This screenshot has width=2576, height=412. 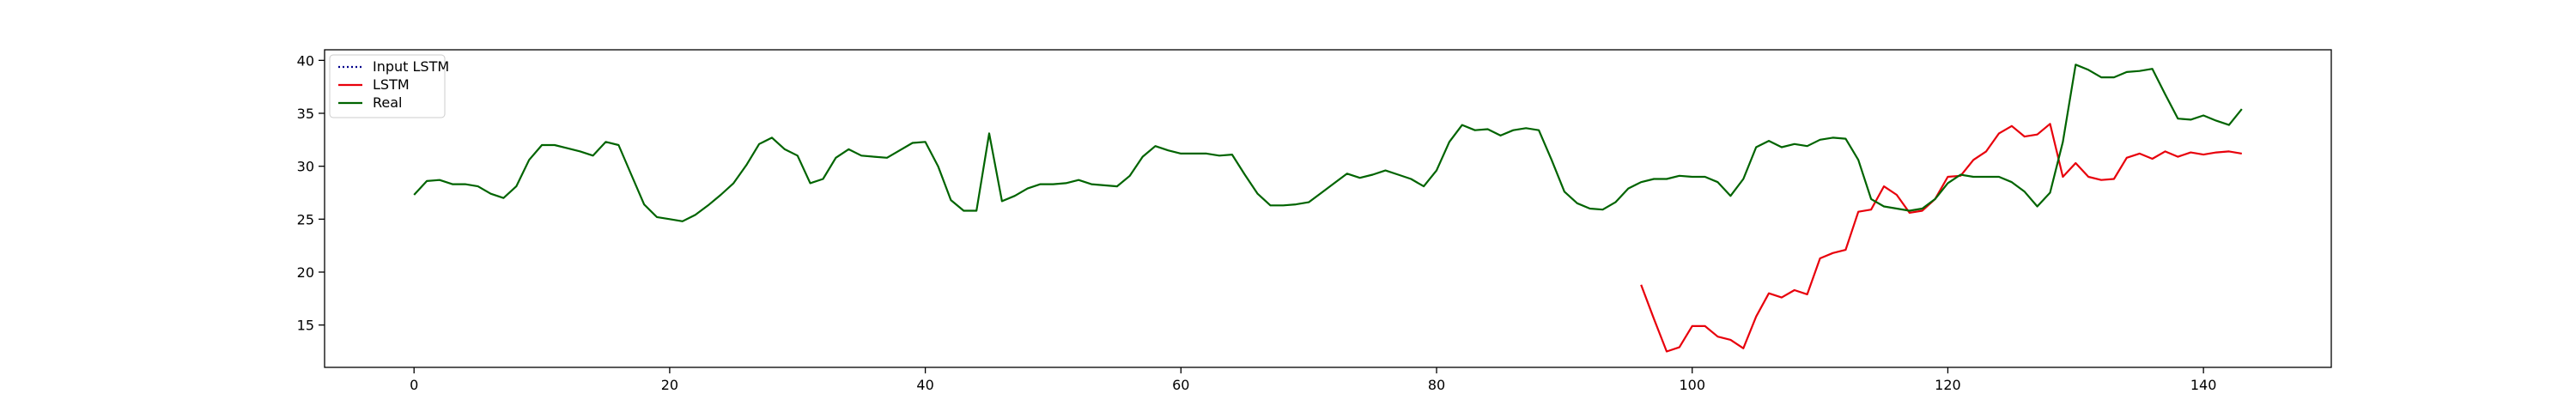 I want to click on legend-label: Input LSTM, so click(x=411, y=66).